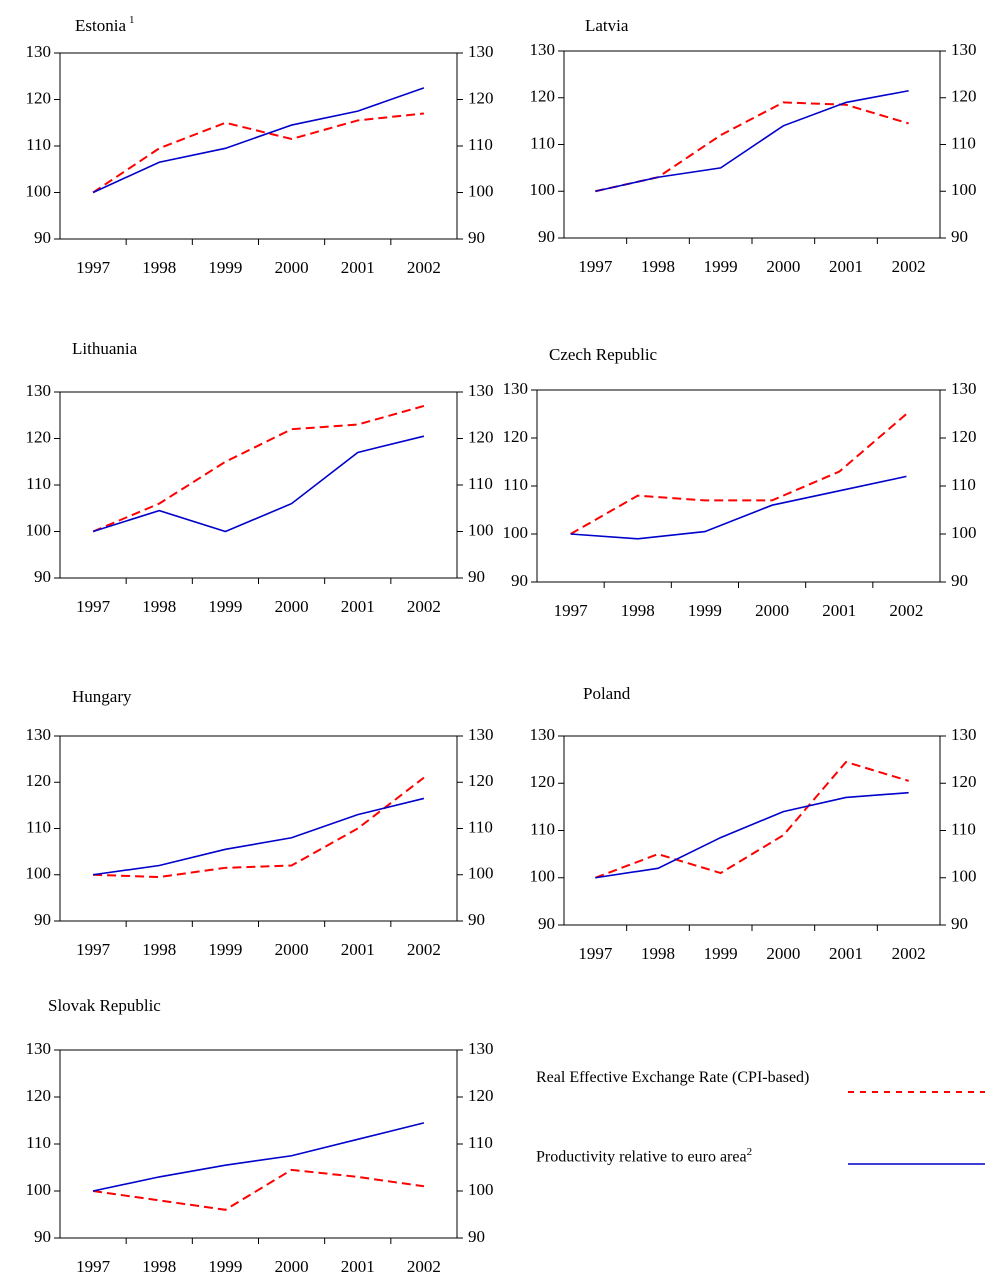 This screenshot has width=995, height=1281. I want to click on chart-title: Poland, so click(607, 693).